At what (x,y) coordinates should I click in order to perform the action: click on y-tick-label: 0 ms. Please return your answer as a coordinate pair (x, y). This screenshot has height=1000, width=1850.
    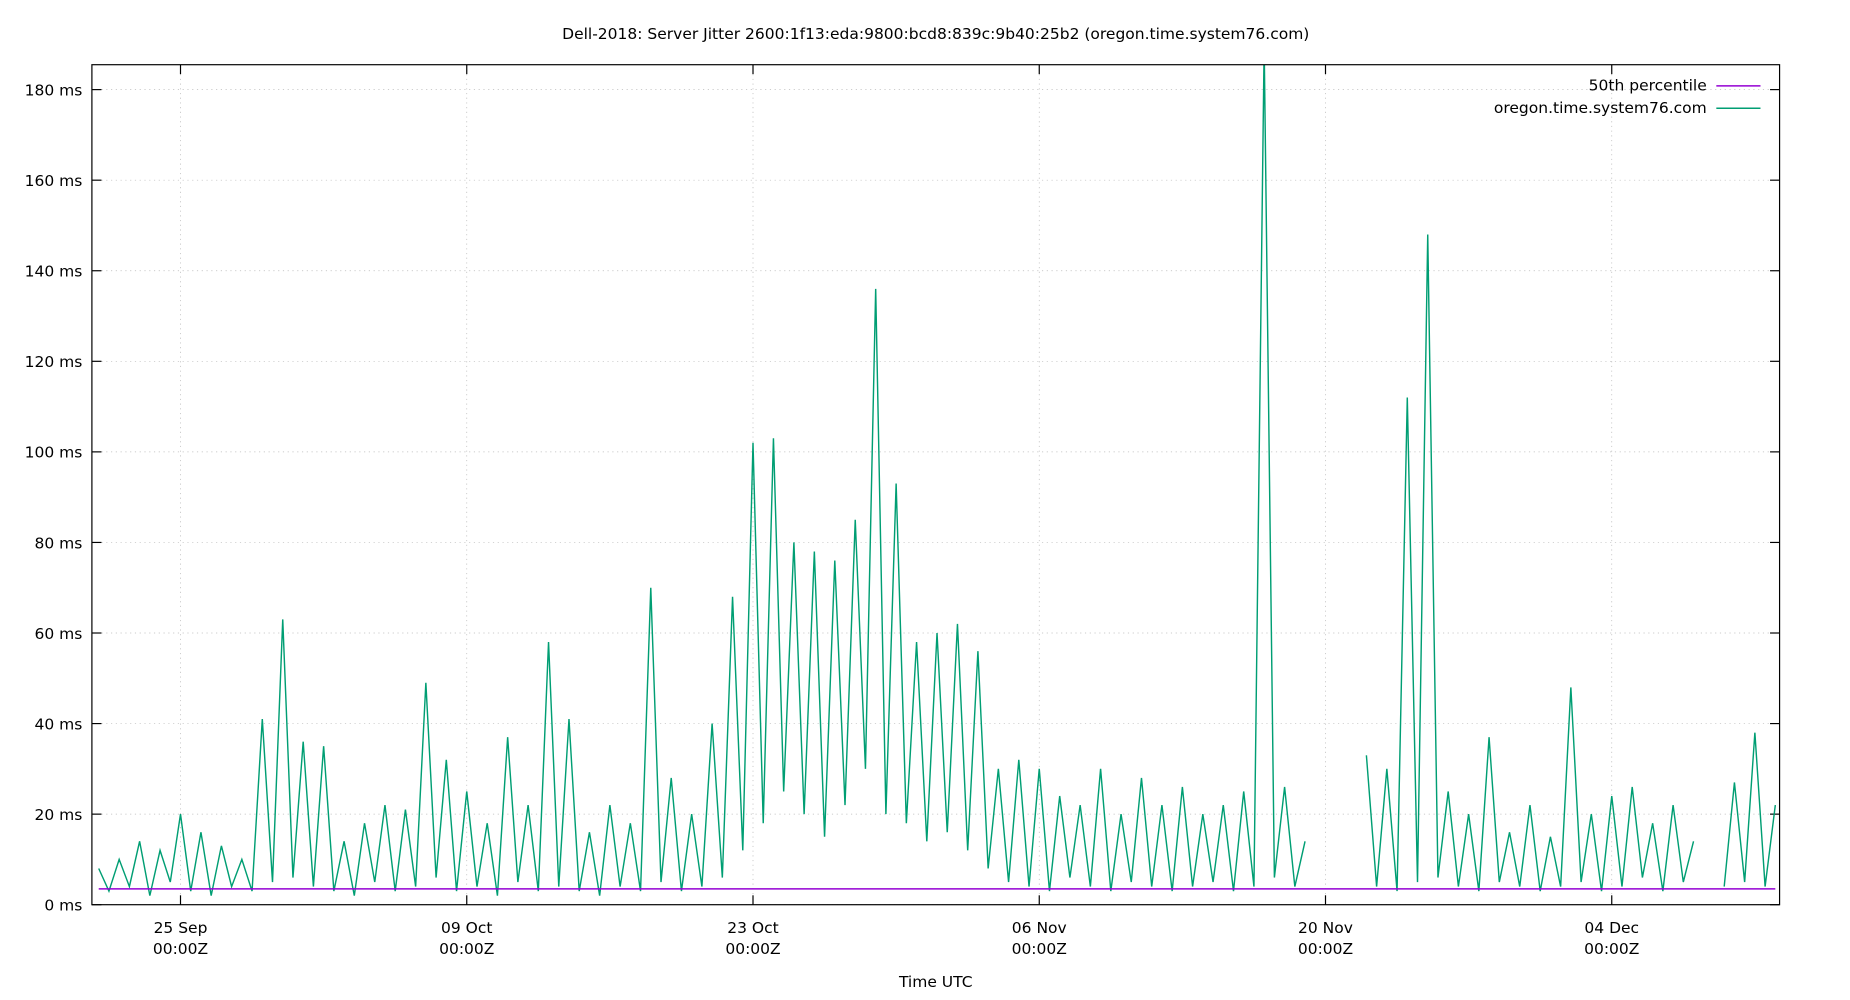
    Looking at the image, I should click on (63, 906).